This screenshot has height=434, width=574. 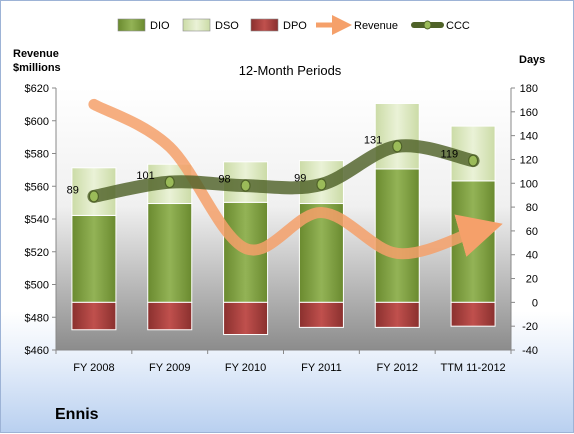 I want to click on legend: DIO DSO DPO Revenue CCC, so click(x=293, y=25).